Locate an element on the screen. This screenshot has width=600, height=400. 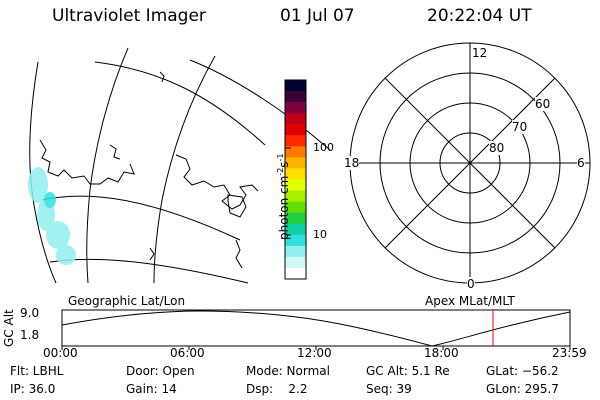
unit-s: s is located at coordinates (284, 164).